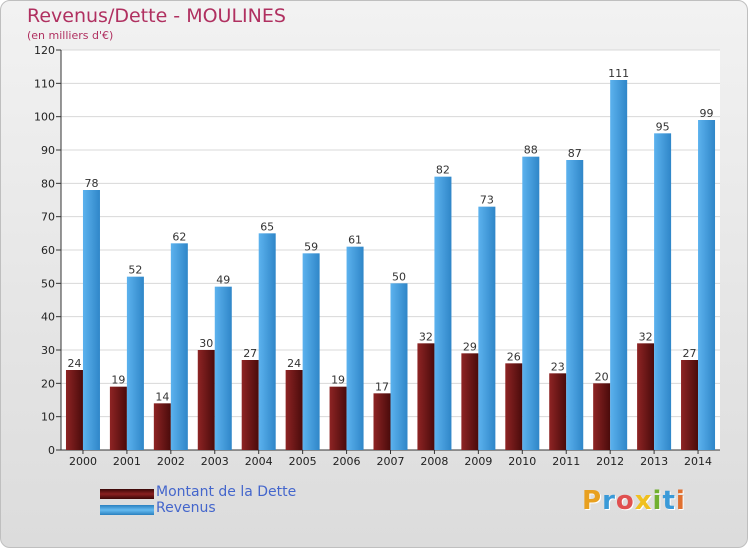  What do you see at coordinates (48, 283) in the screenshot?
I see `y-tick-label: 50` at bounding box center [48, 283].